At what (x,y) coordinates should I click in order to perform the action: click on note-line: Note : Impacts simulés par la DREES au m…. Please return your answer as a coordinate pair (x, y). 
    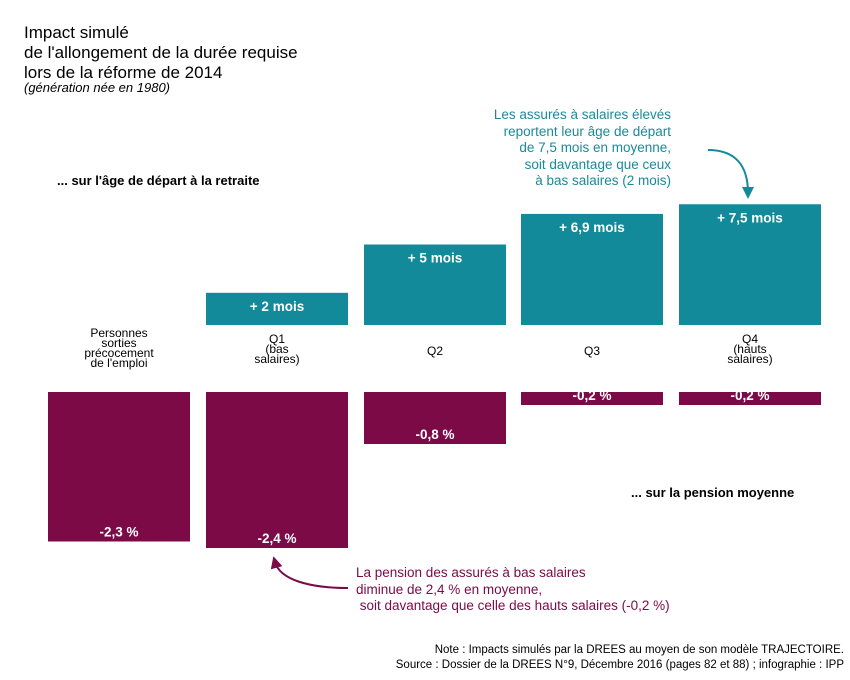
    Looking at the image, I should click on (639, 650).